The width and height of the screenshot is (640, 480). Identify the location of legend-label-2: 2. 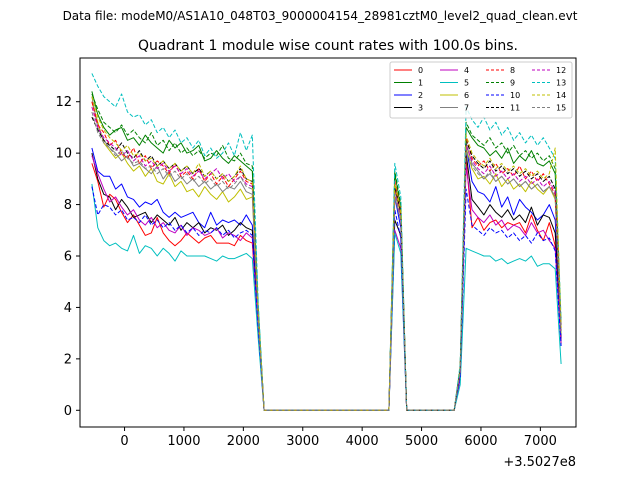
(420, 95).